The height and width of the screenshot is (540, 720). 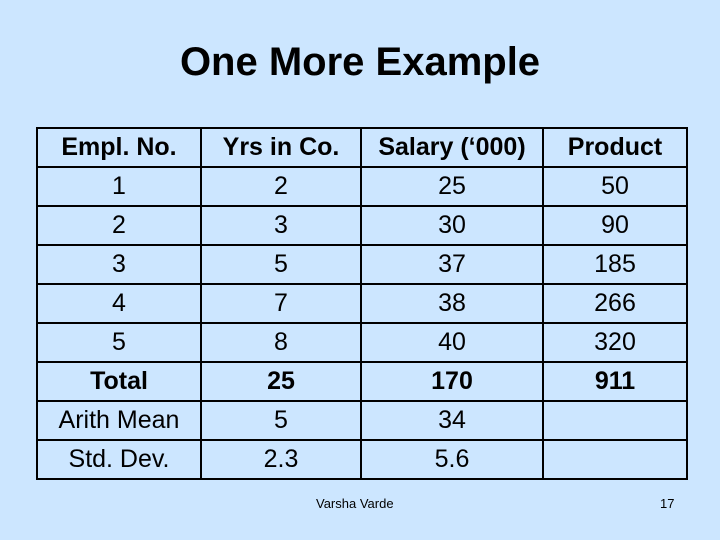 I want to click on mean-label: Arith Mean, so click(x=119, y=420).